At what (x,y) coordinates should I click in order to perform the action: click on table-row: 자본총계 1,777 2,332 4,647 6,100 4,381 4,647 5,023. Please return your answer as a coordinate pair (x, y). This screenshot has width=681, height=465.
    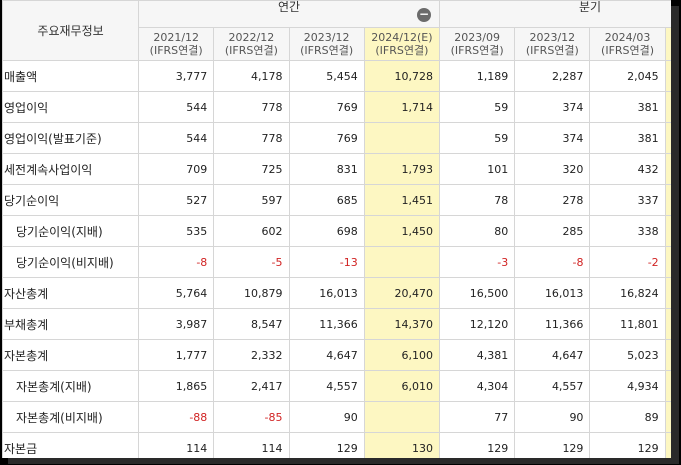
    Looking at the image, I should click on (336, 355).